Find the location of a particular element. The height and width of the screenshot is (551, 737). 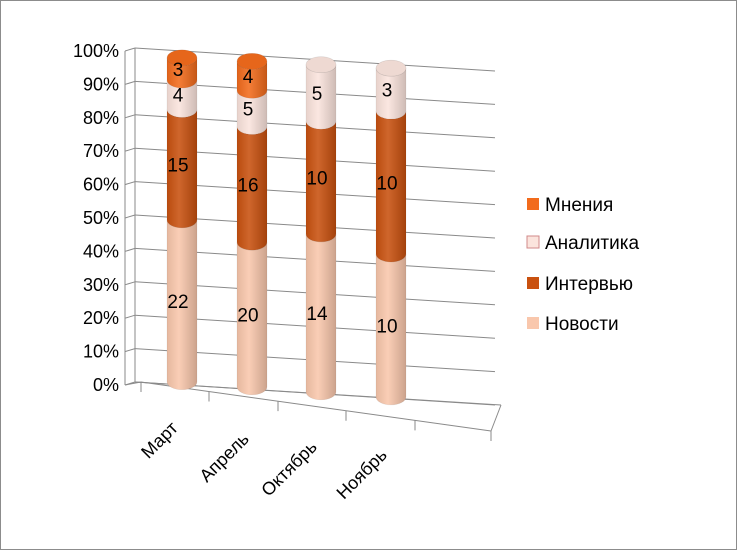

legend-item: Новости is located at coordinates (573, 324).